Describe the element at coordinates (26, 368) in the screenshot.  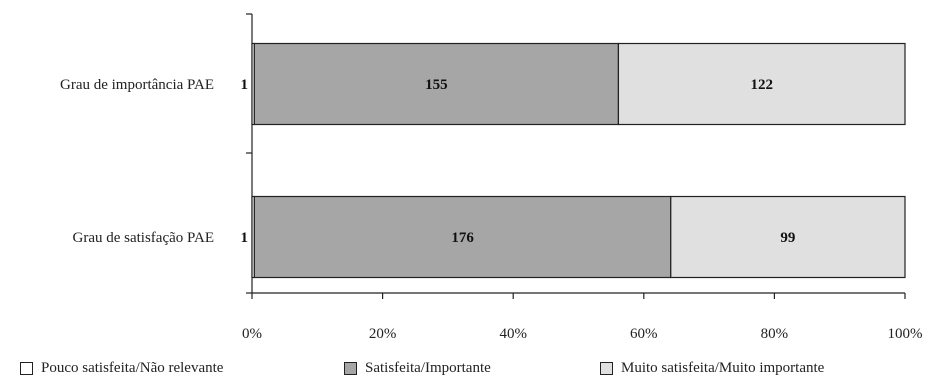
I see `legend-swatch-pouco` at that location.